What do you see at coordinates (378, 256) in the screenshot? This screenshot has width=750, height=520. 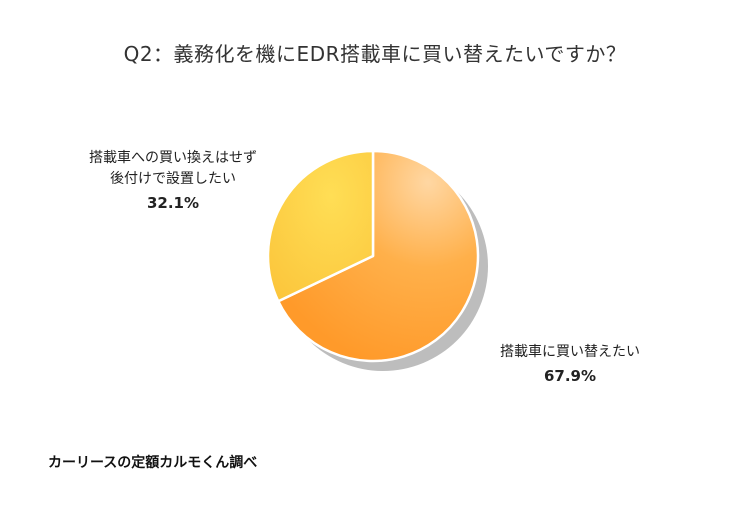 I see `pie-slice-replace` at bounding box center [378, 256].